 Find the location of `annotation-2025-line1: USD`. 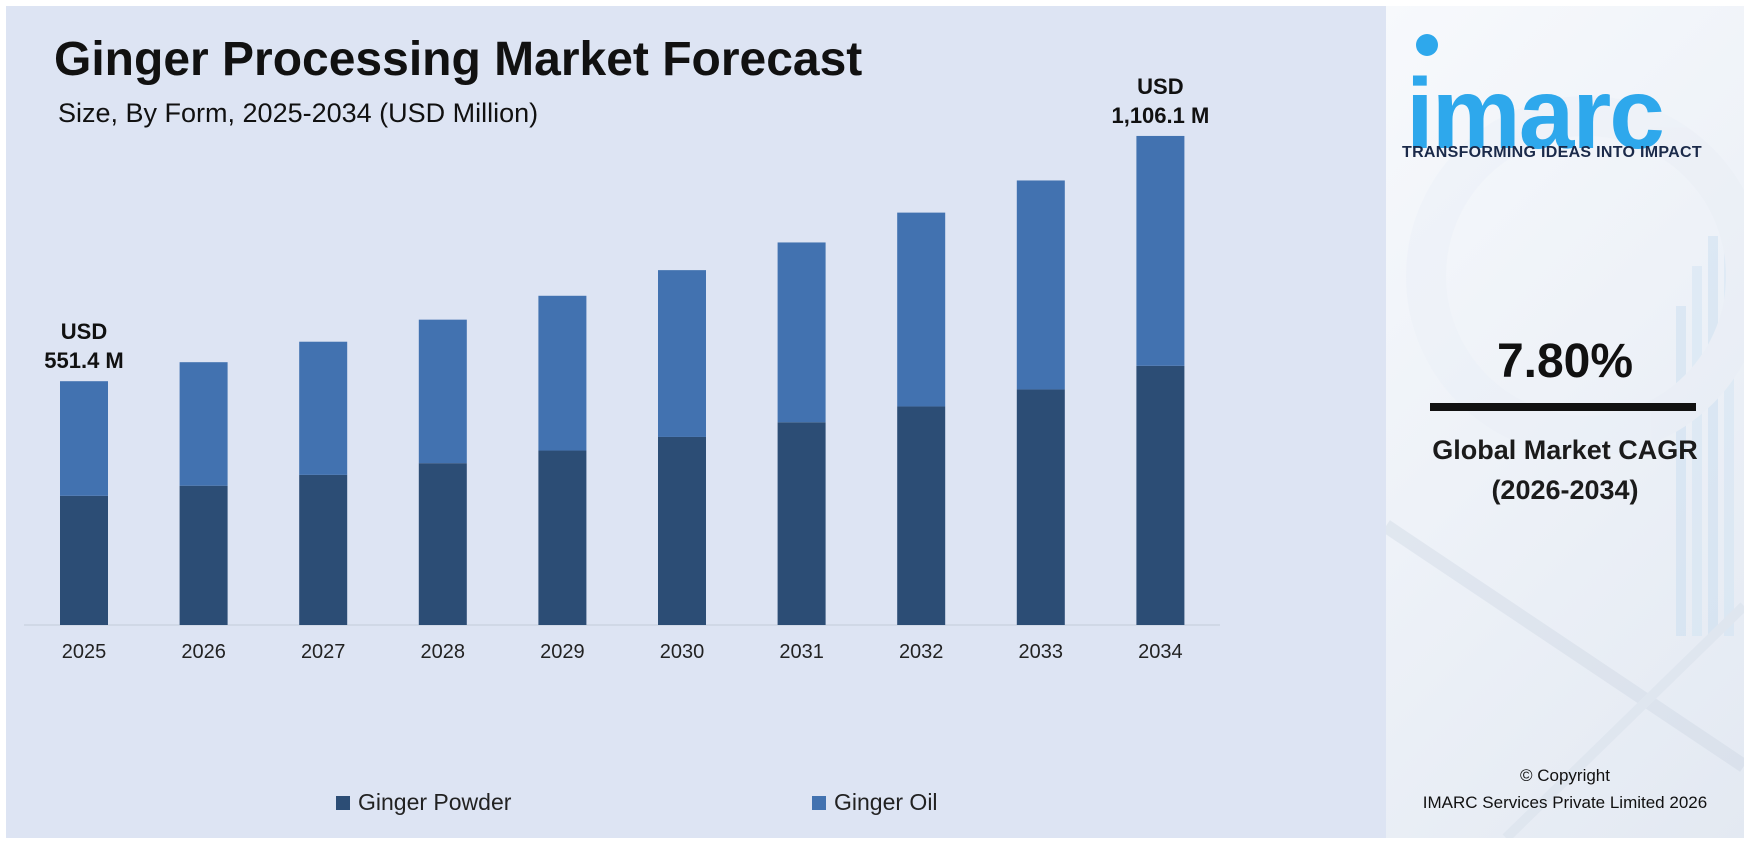

annotation-2025-line1: USD is located at coordinates (84, 331).